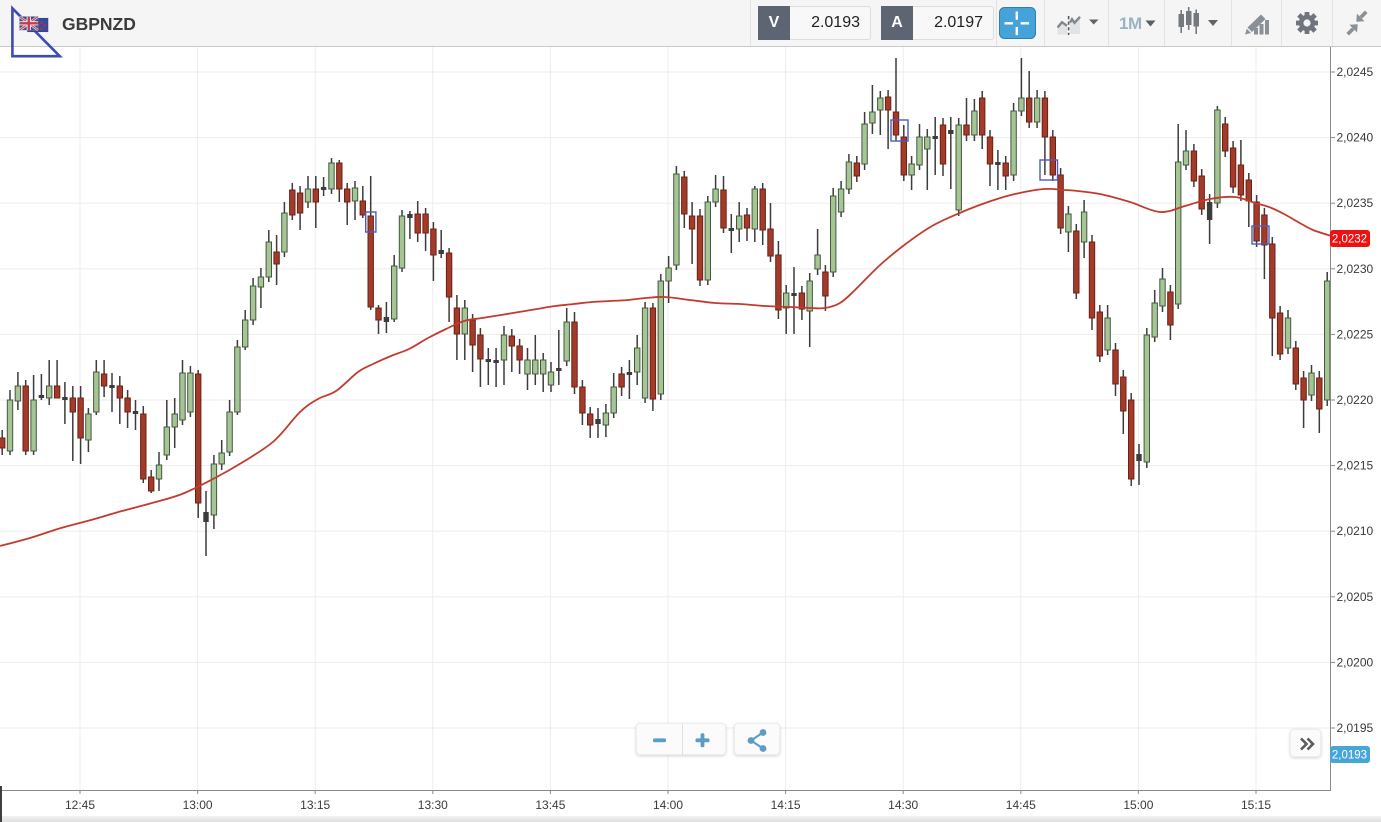  Describe the element at coordinates (1355, 400) in the screenshot. I see `svg-text: 2,0220` at that location.